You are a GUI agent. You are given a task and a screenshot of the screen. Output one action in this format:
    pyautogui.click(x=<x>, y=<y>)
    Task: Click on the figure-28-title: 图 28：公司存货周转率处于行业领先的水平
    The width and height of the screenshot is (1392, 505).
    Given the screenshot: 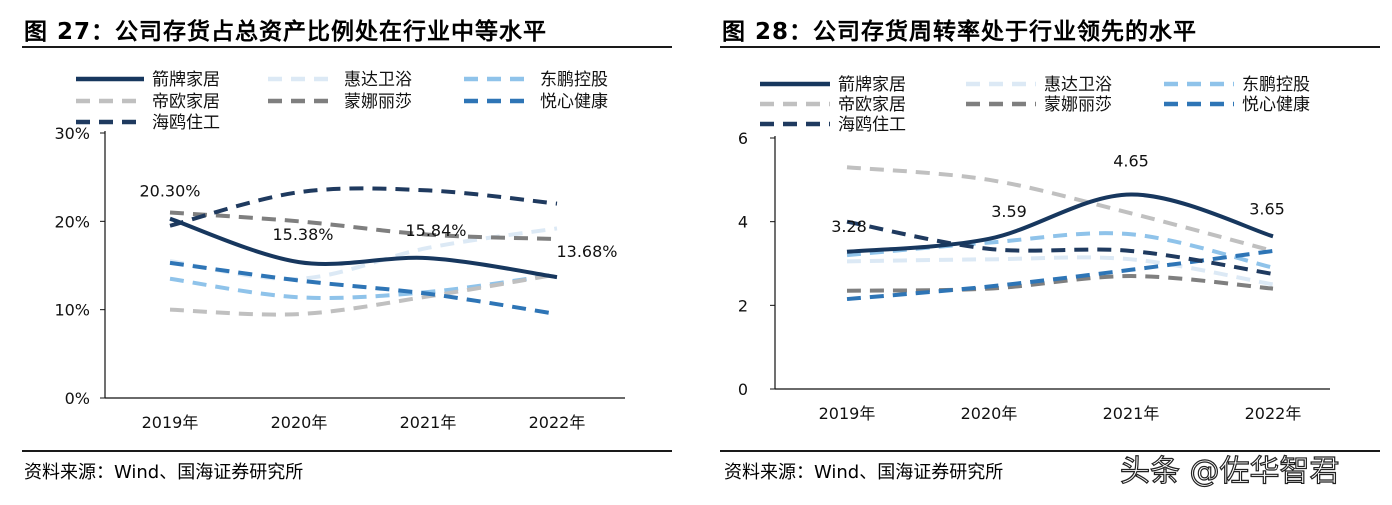 What is the action you would take?
    pyautogui.click(x=960, y=32)
    